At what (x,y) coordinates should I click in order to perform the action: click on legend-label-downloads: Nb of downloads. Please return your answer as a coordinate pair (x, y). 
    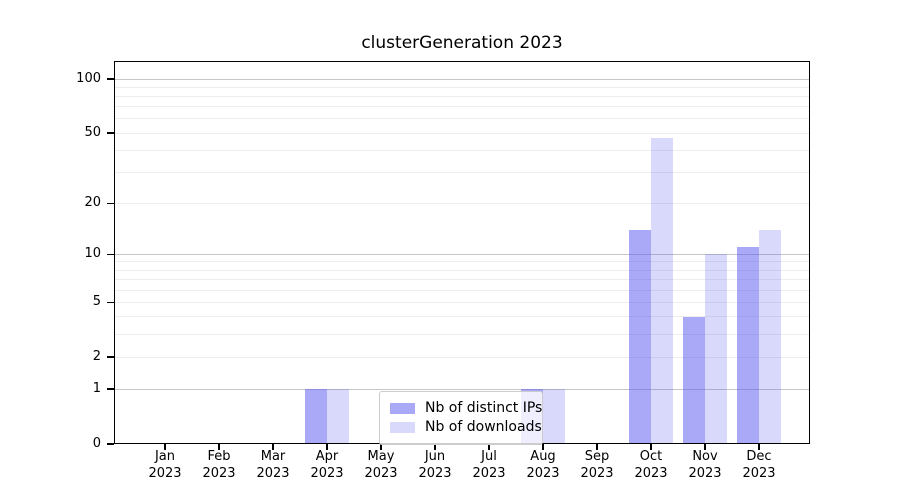
    Looking at the image, I should click on (483, 427).